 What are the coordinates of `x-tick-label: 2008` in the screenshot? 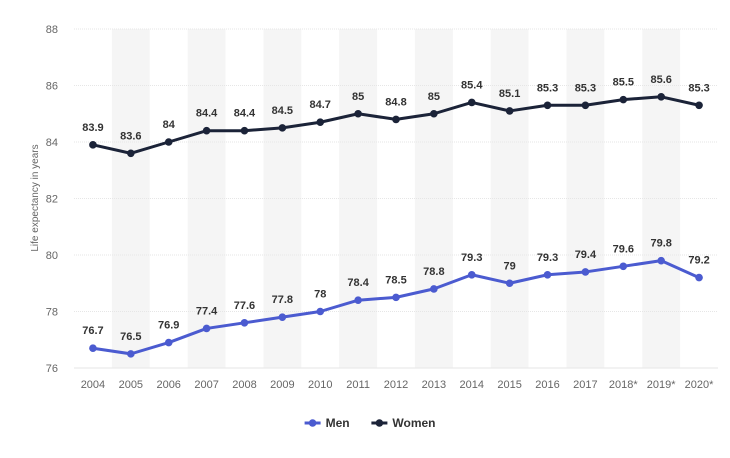 It's located at (244, 385).